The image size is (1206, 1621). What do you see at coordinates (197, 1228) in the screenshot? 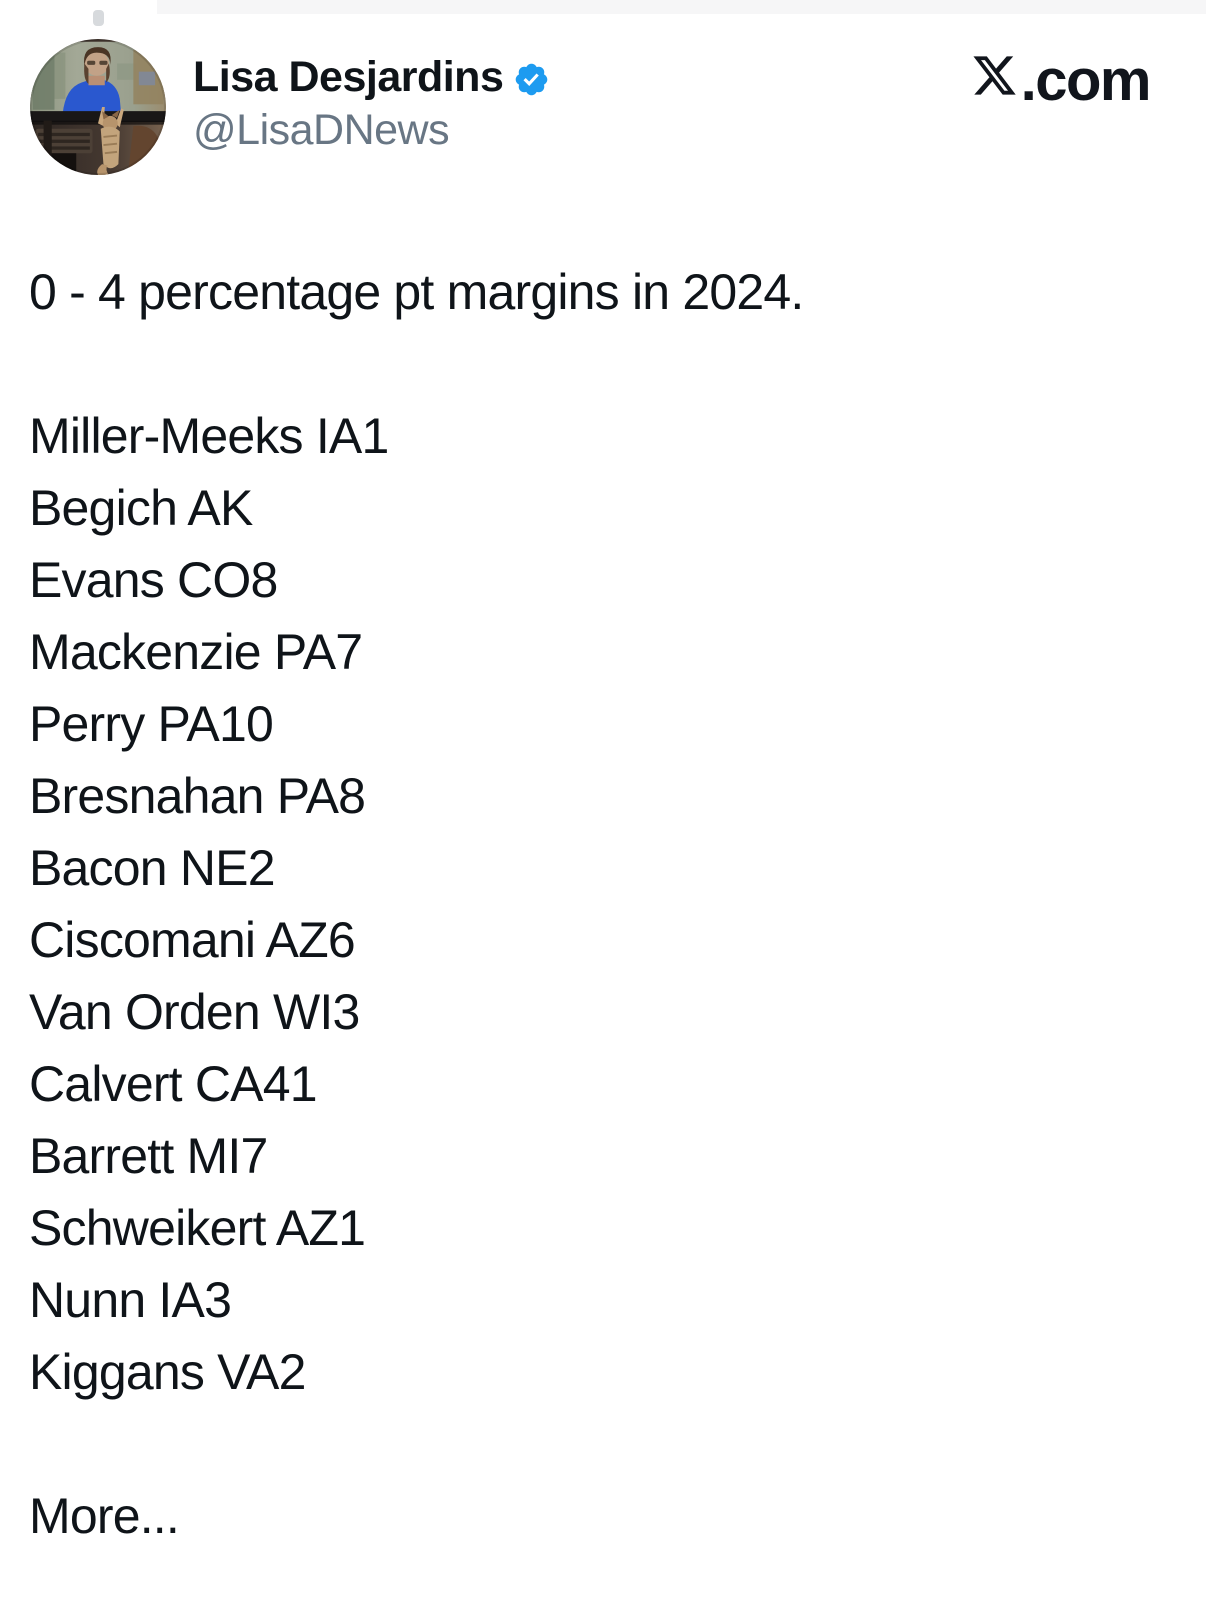
I see `tweet-line-race: Schweikert AZ1` at bounding box center [197, 1228].